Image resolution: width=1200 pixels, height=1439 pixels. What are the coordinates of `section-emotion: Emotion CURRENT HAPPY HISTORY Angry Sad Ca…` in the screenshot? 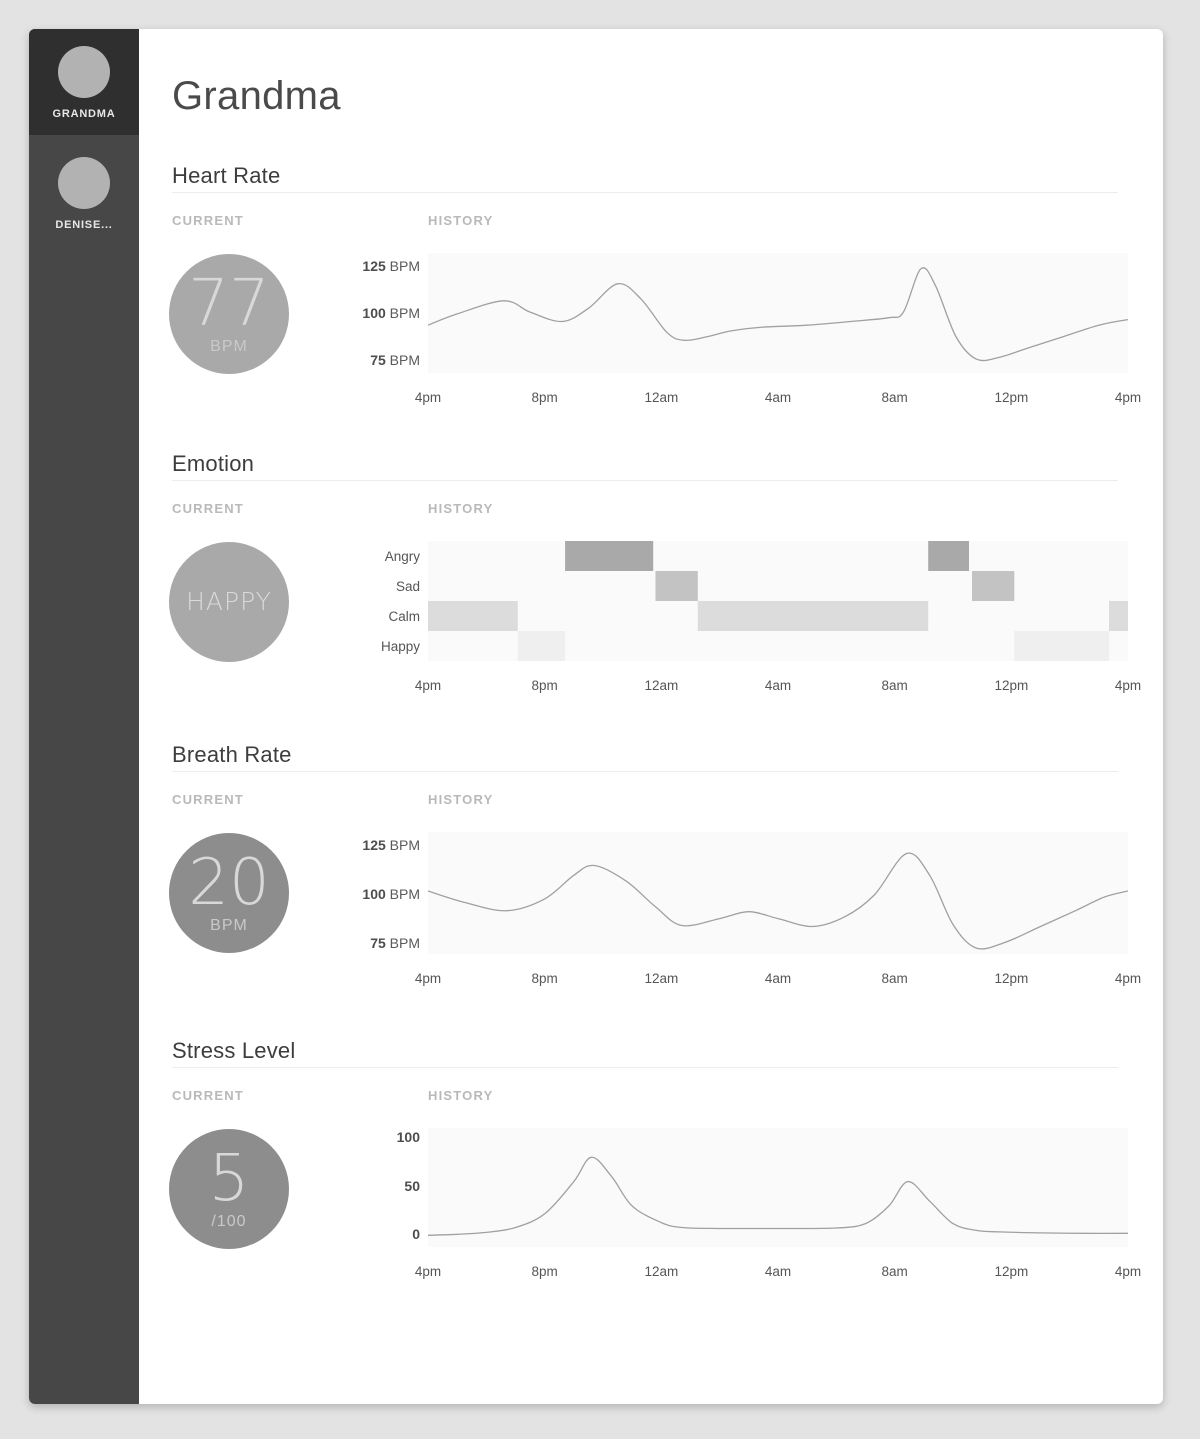 It's located at (655, 572).